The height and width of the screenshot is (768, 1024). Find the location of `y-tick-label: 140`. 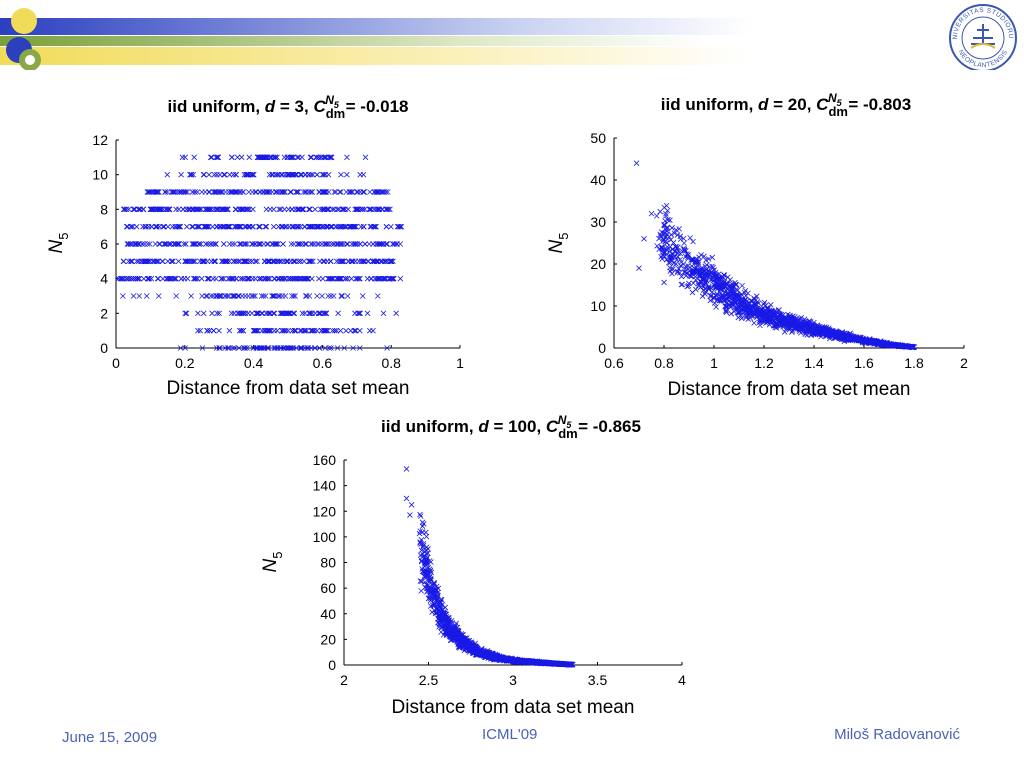

y-tick-label: 140 is located at coordinates (325, 486).